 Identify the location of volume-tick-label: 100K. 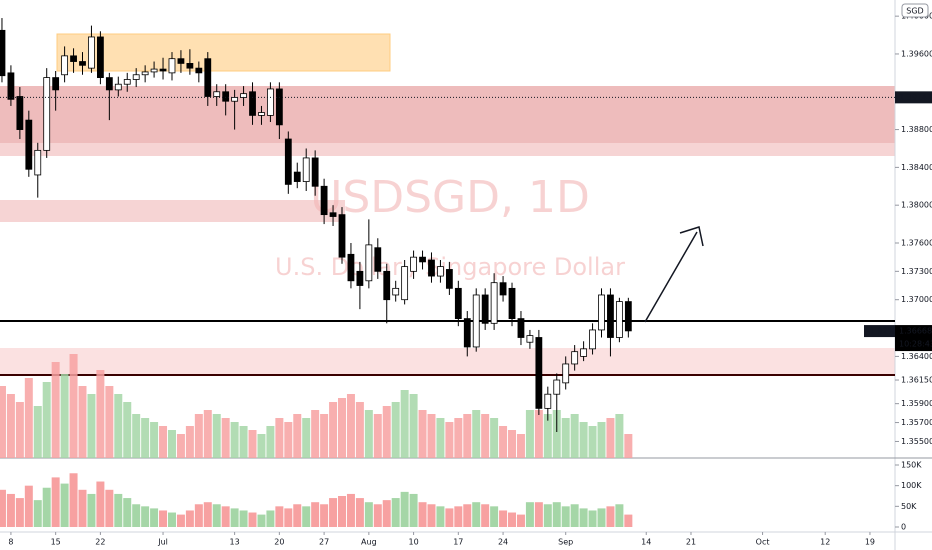
(911, 485).